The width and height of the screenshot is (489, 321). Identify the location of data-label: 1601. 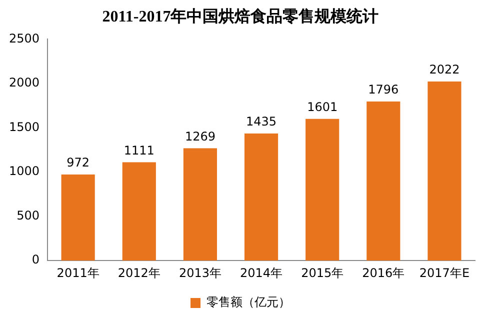
(322, 107).